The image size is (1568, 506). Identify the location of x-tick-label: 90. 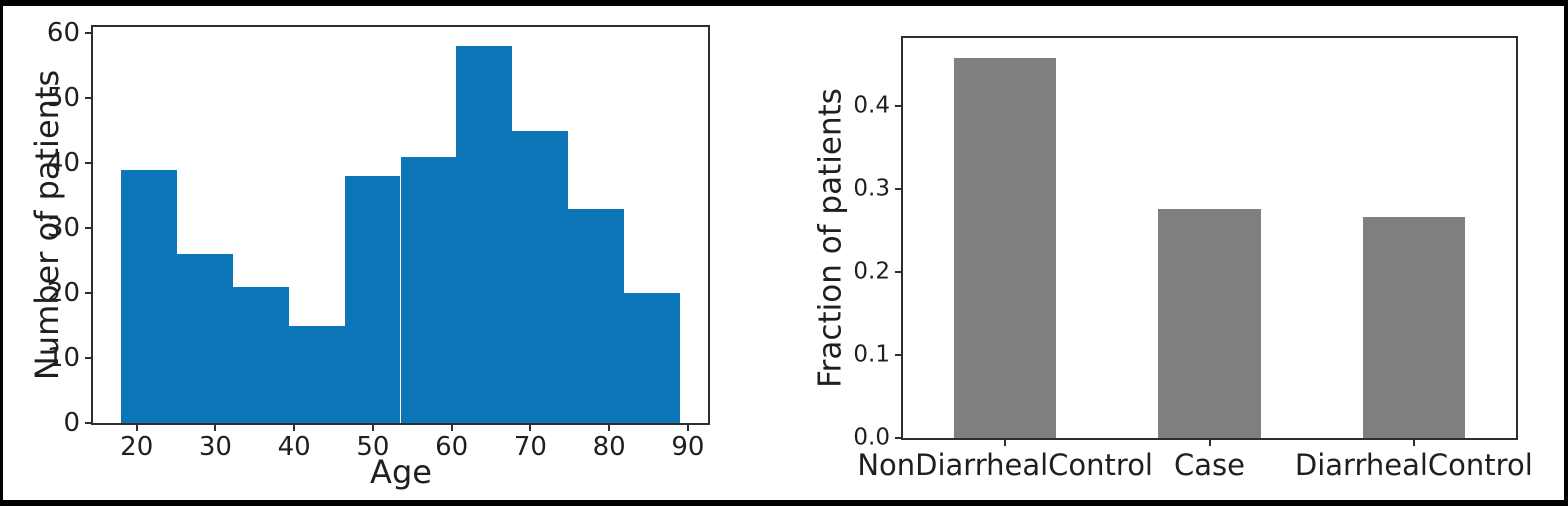
(688, 447).